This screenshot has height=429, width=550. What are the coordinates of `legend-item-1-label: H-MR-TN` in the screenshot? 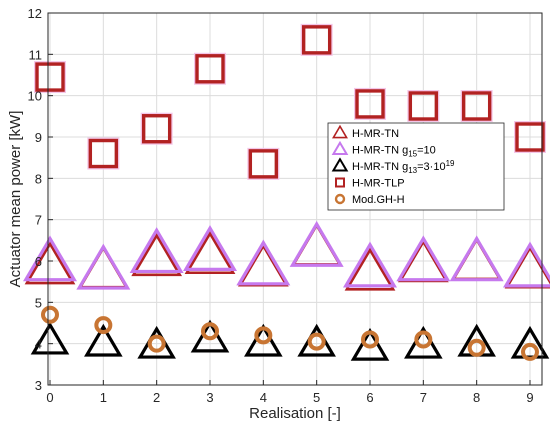 It's located at (375, 134).